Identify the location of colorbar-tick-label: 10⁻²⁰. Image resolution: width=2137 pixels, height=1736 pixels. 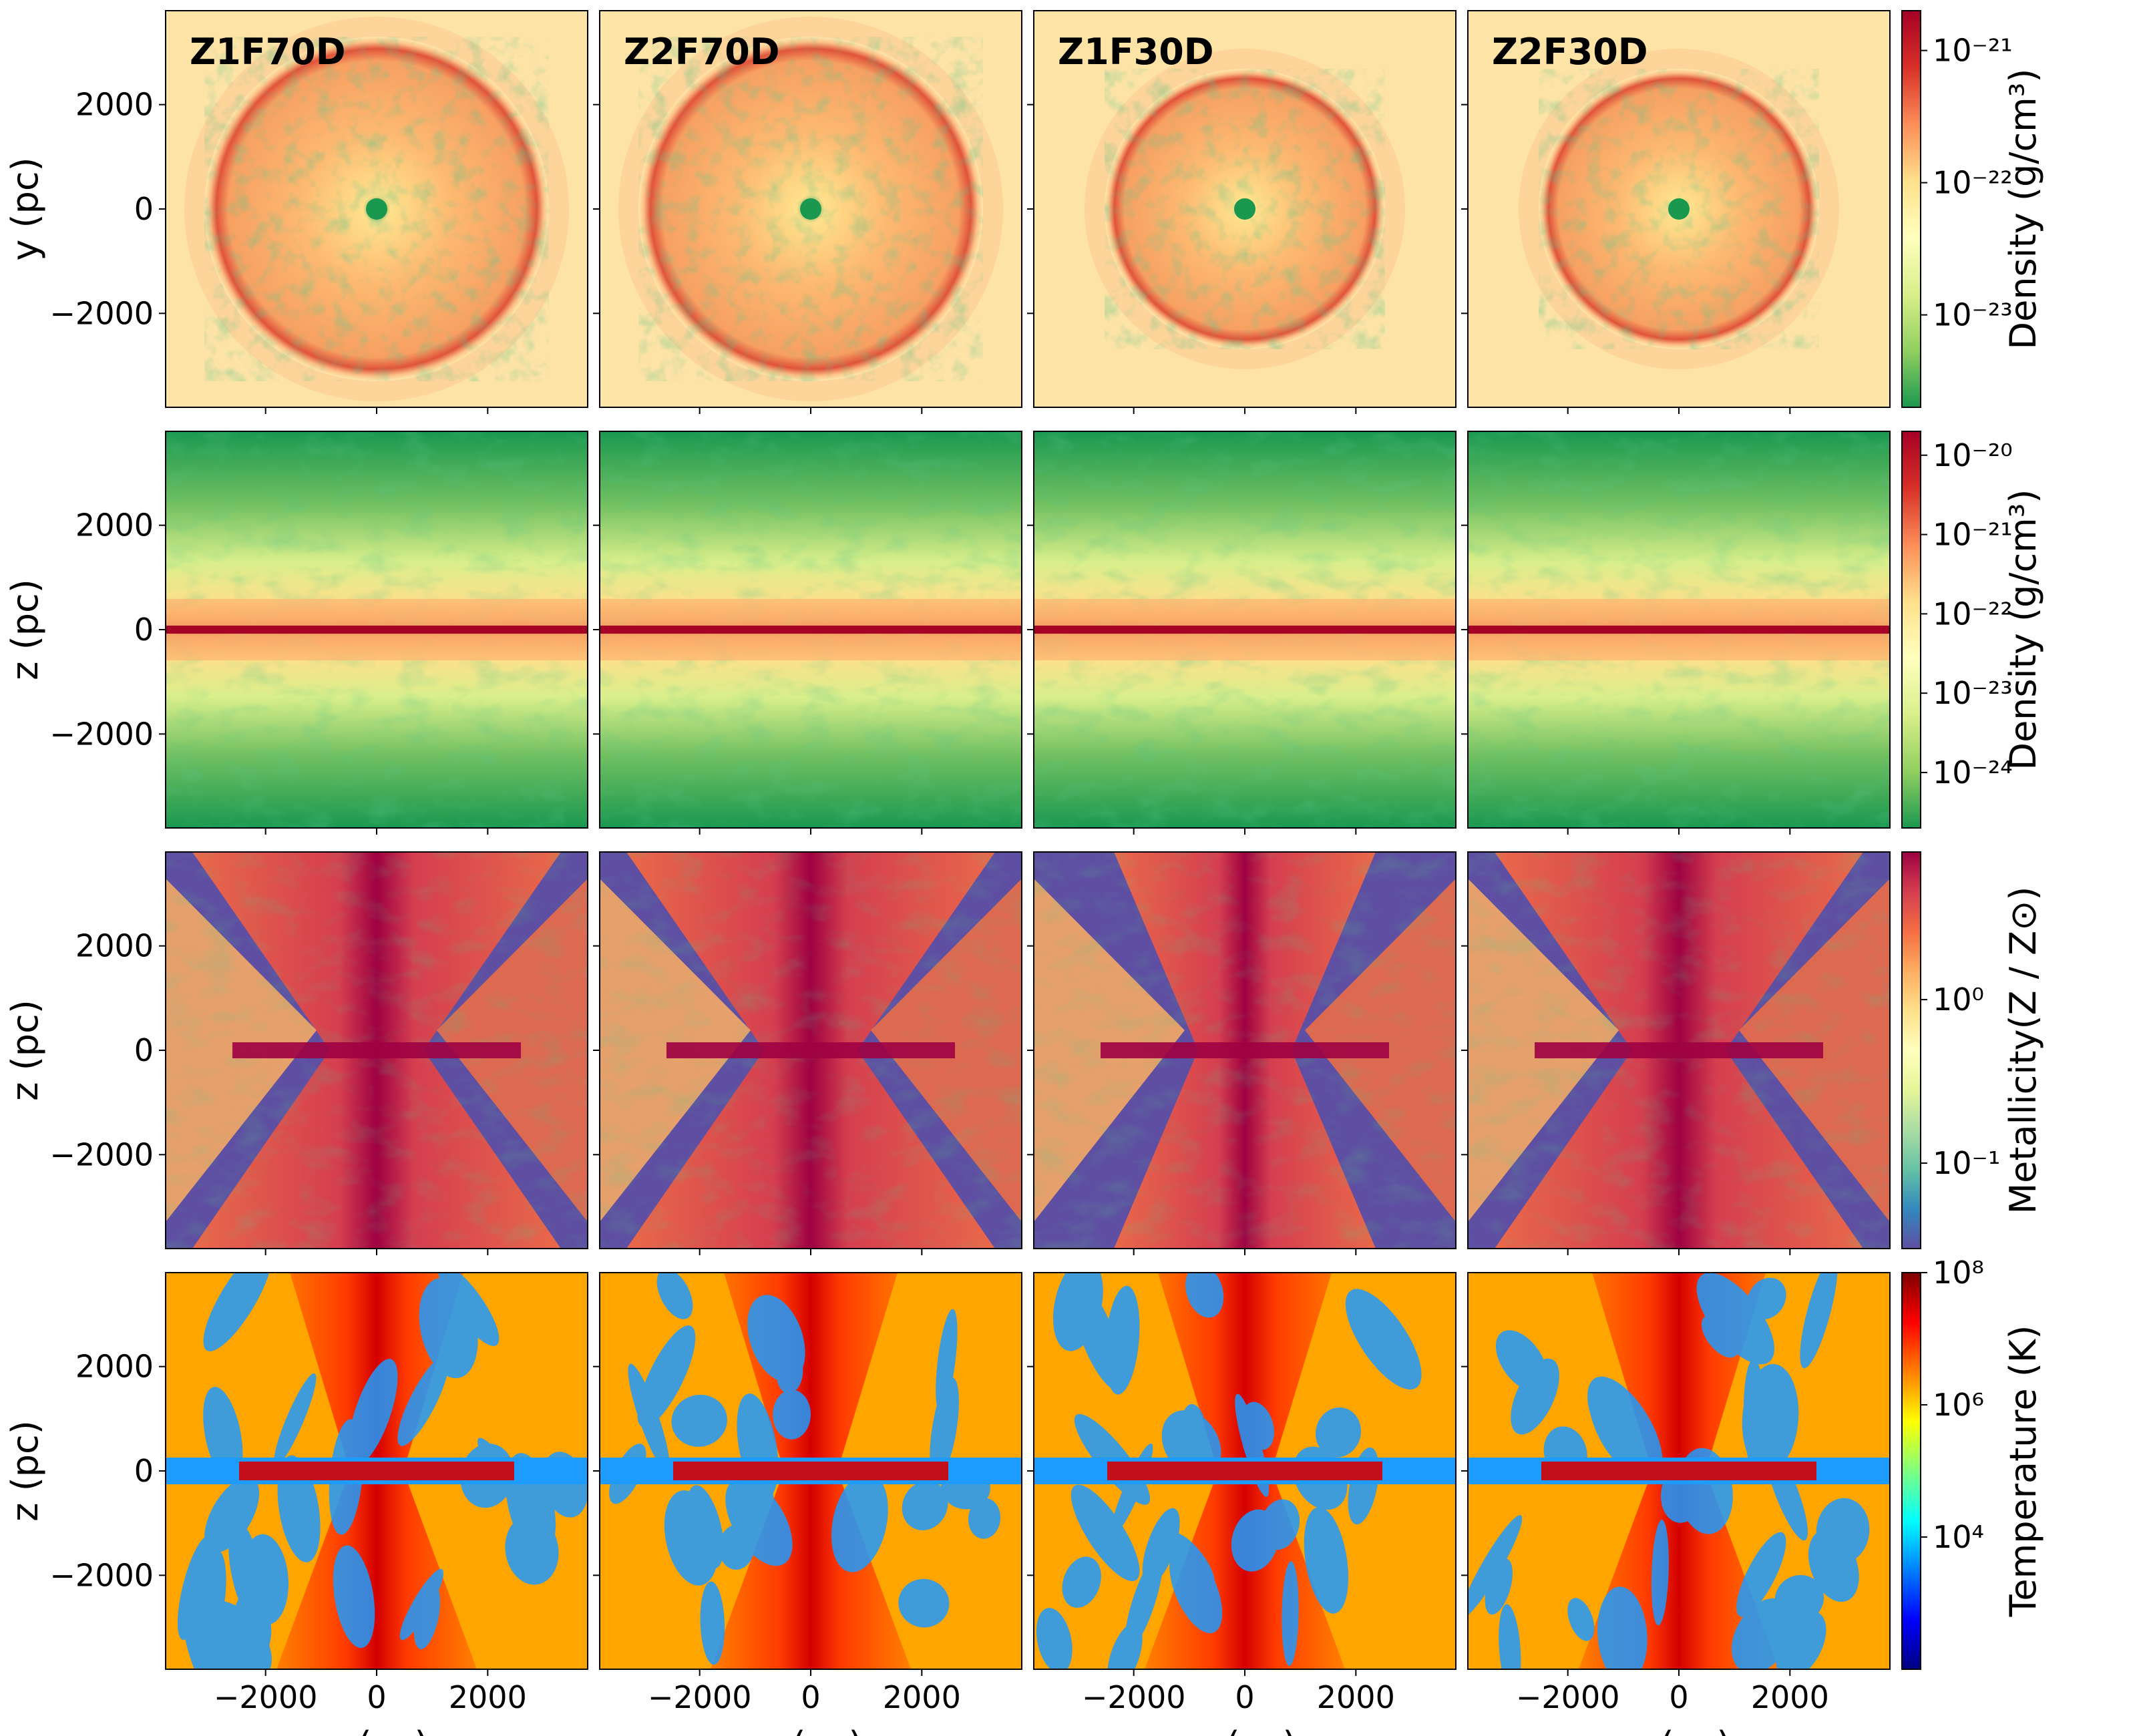
(1973, 455).